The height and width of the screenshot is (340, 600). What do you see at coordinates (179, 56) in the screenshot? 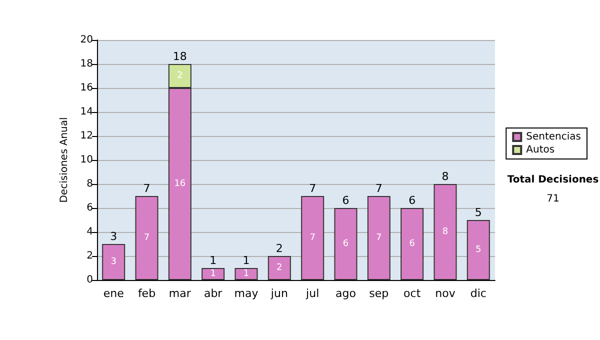
I see `total-label: 18` at bounding box center [179, 56].